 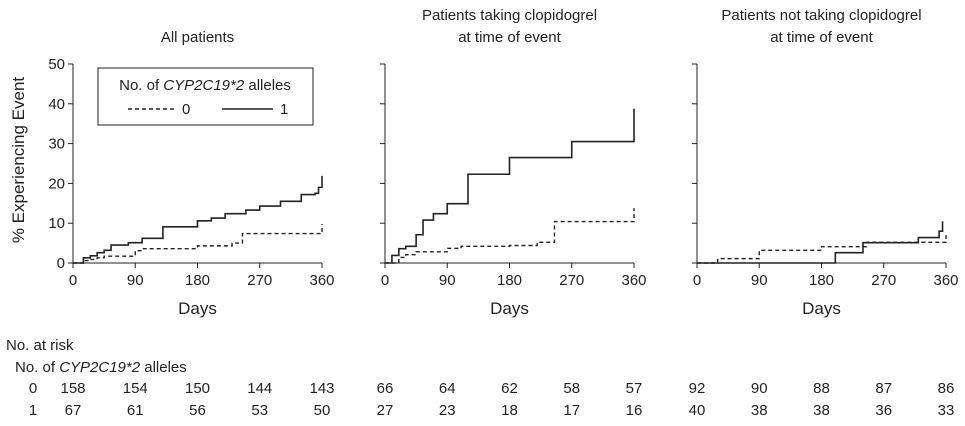 I want to click on legend-label-1: 1, so click(x=284, y=109).